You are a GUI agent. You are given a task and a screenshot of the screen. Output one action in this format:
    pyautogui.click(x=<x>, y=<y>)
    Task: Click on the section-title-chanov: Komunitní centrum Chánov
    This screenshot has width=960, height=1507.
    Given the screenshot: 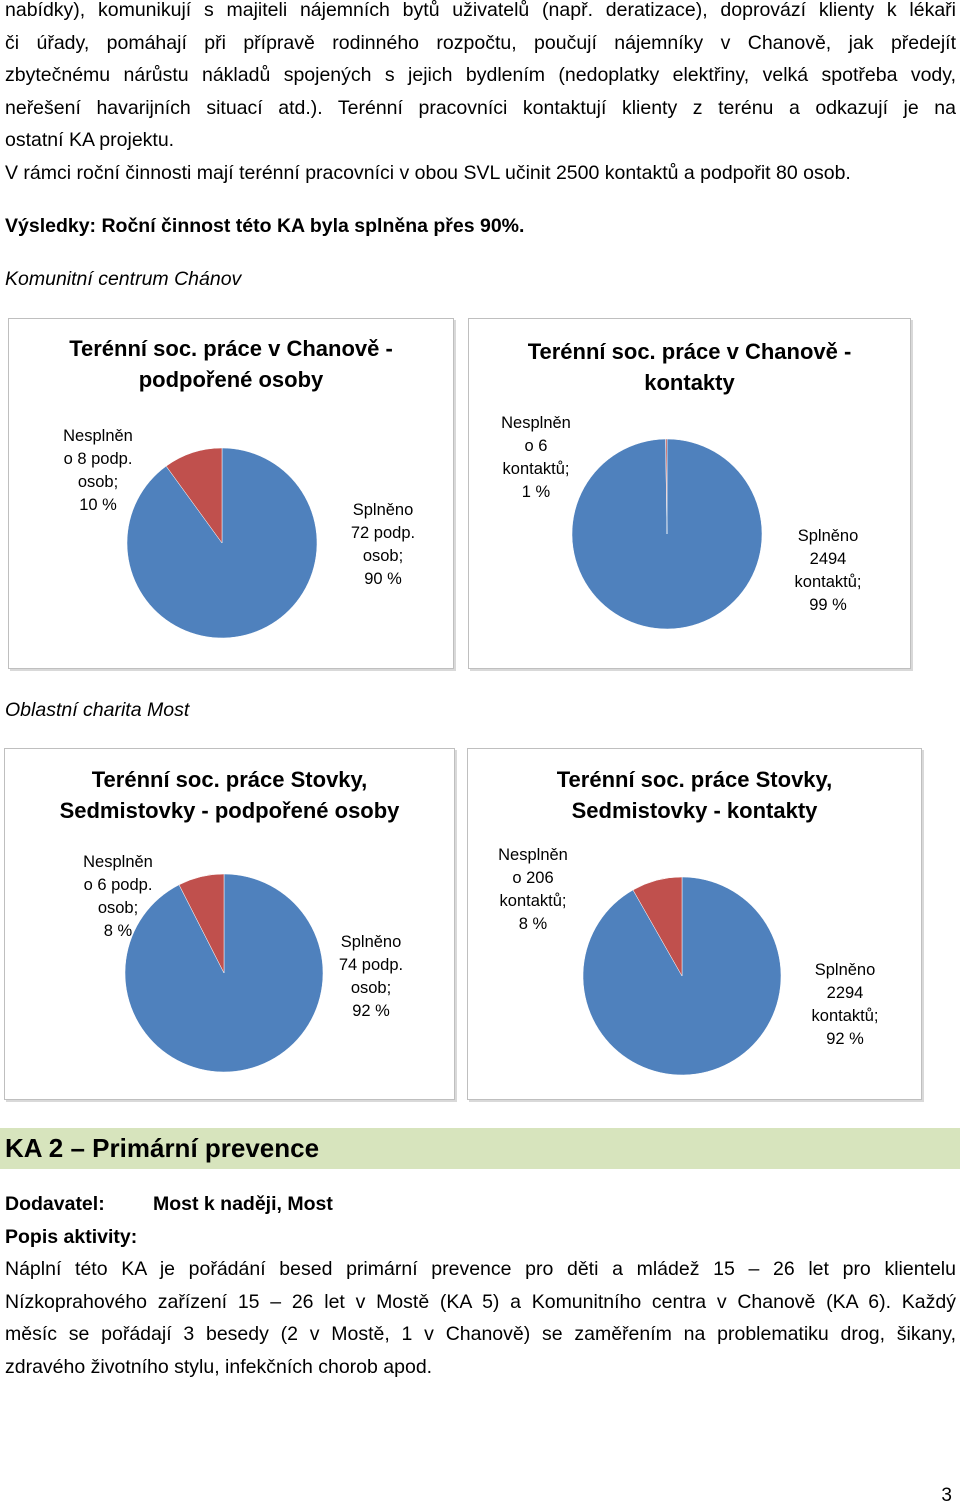 What is the action you would take?
    pyautogui.click(x=123, y=279)
    